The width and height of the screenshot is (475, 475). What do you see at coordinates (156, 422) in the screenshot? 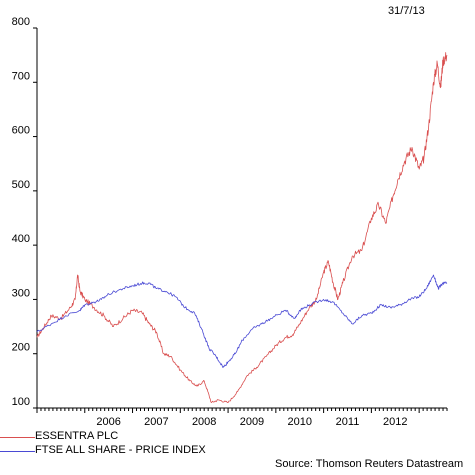
I see `x-tick-label: 2007` at bounding box center [156, 422].